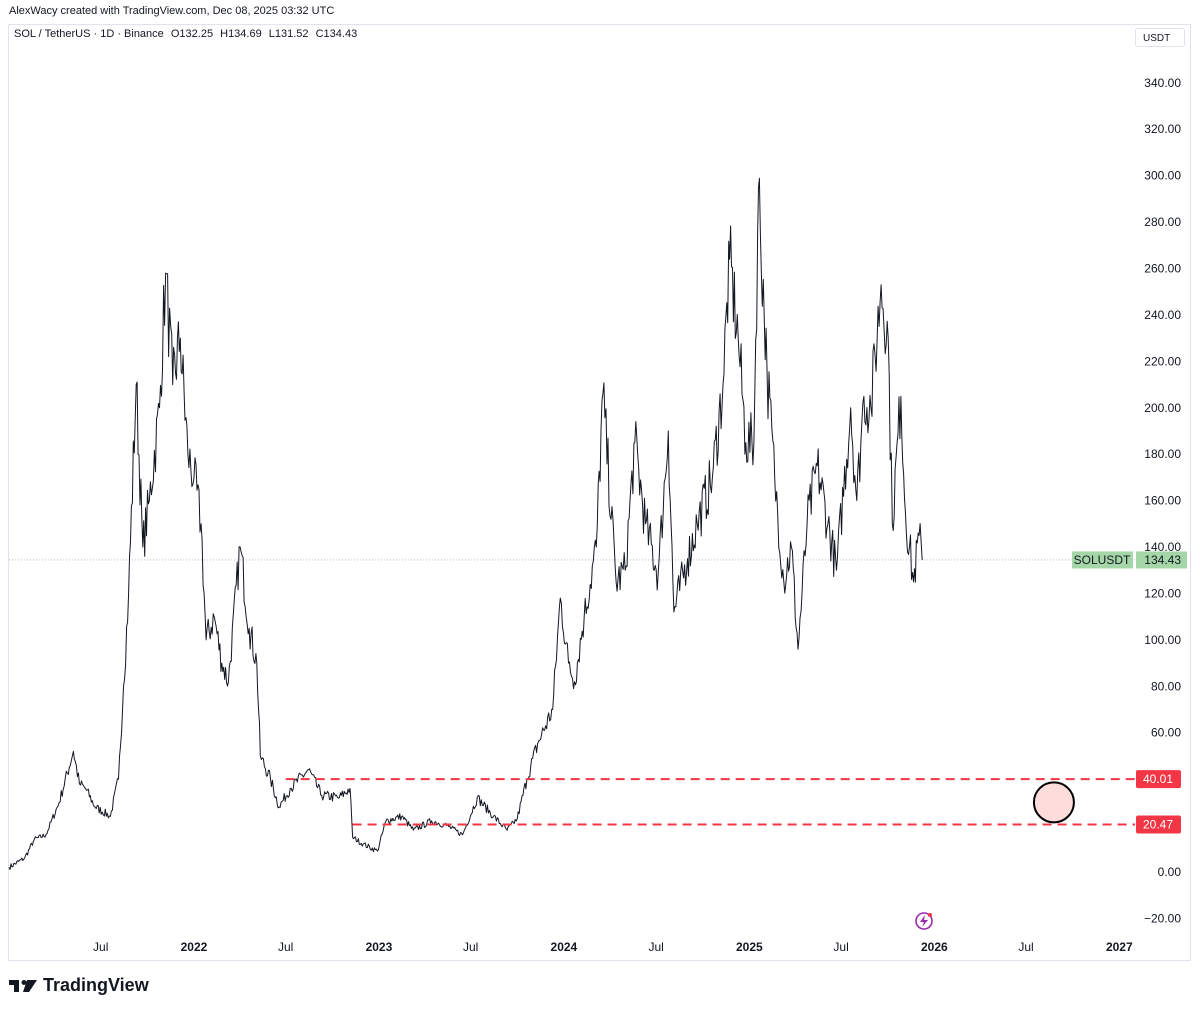 Image resolution: width=1200 pixels, height=1011 pixels. I want to click on y-tick-label: 160.00, so click(1162, 501).